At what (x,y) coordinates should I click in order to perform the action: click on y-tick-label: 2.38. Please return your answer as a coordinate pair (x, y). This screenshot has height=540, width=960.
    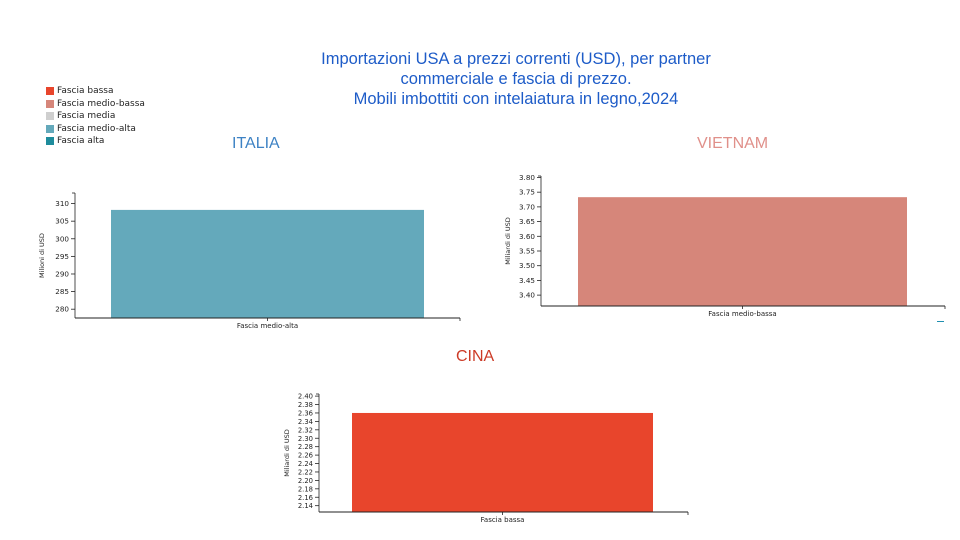
    Looking at the image, I should click on (305, 405).